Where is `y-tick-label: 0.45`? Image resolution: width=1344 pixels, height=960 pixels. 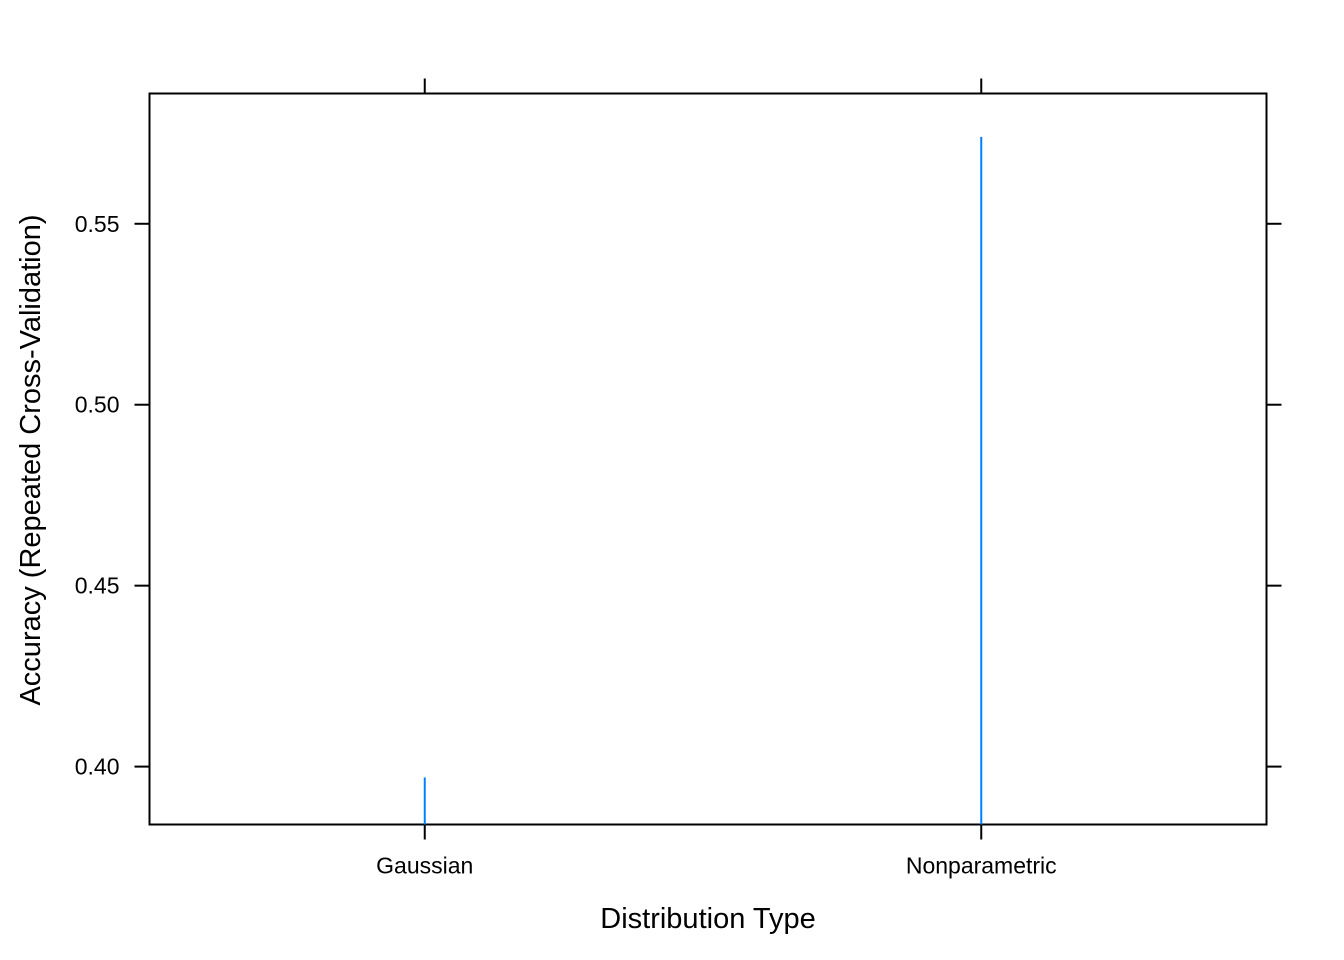
y-tick-label: 0.45 is located at coordinates (97, 586).